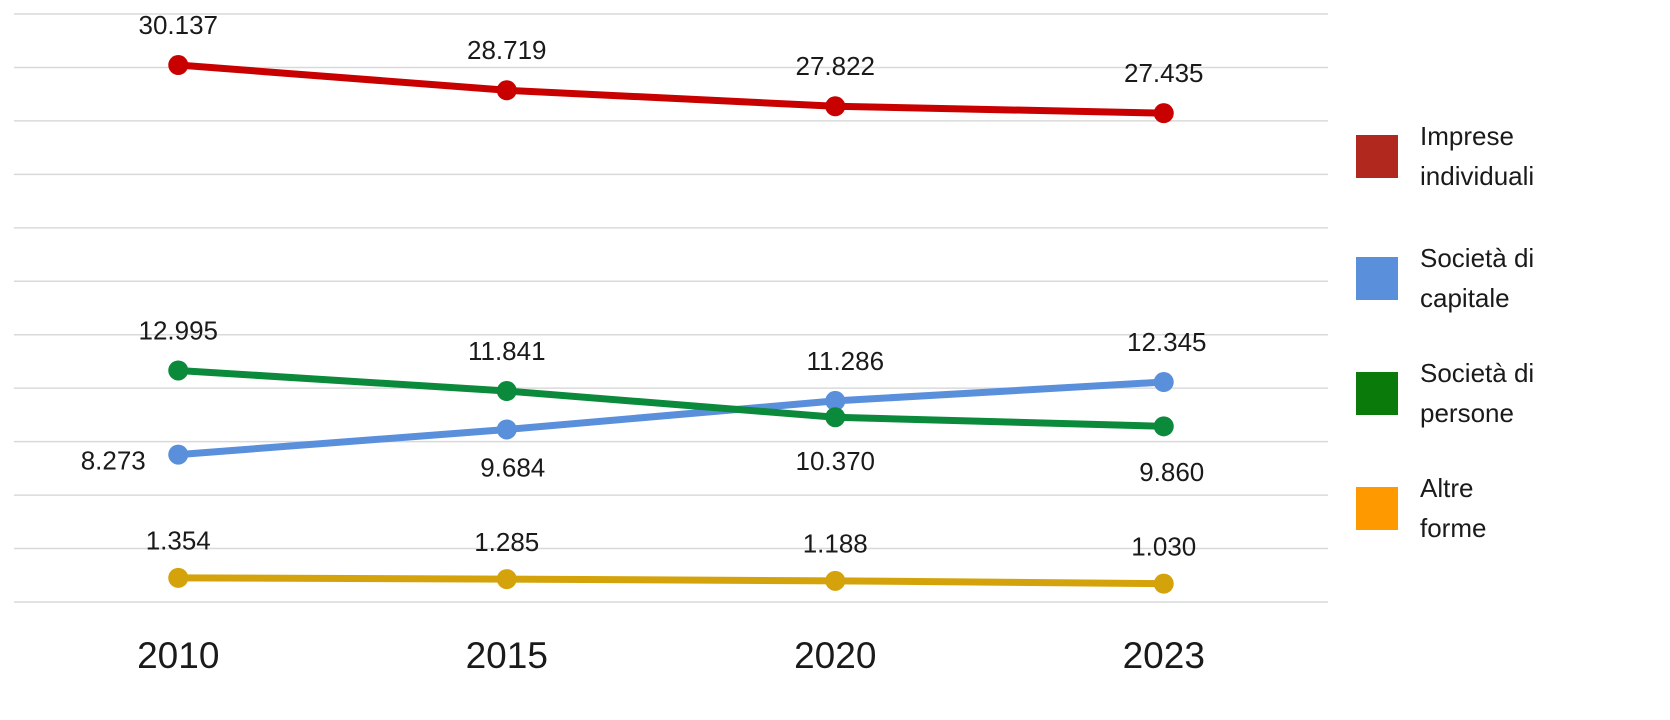  What do you see at coordinates (1164, 73) in the screenshot?
I see `data-label: 27.435` at bounding box center [1164, 73].